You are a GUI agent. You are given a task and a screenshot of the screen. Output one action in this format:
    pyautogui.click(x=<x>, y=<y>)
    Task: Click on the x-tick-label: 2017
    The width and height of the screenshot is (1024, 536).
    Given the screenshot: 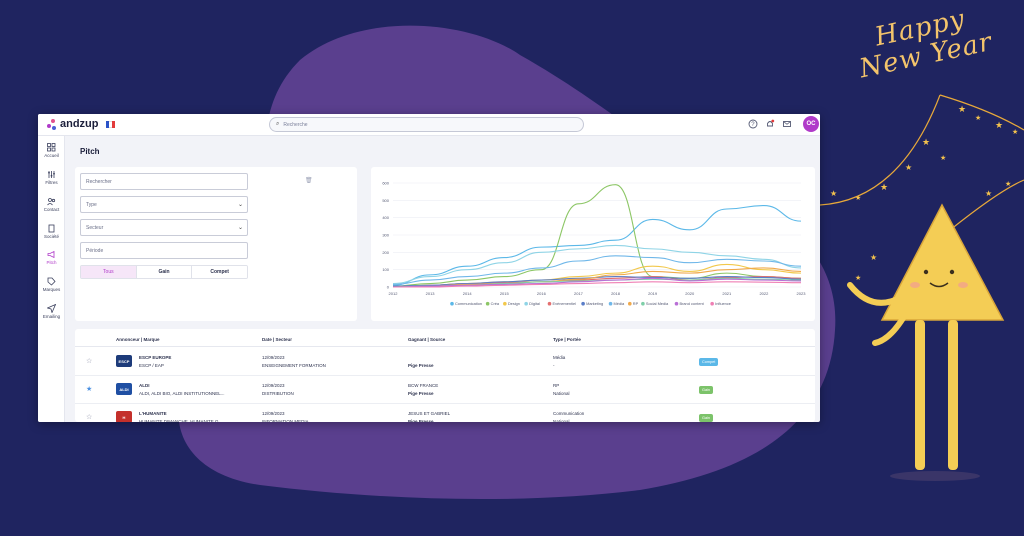 What is the action you would take?
    pyautogui.click(x=579, y=293)
    